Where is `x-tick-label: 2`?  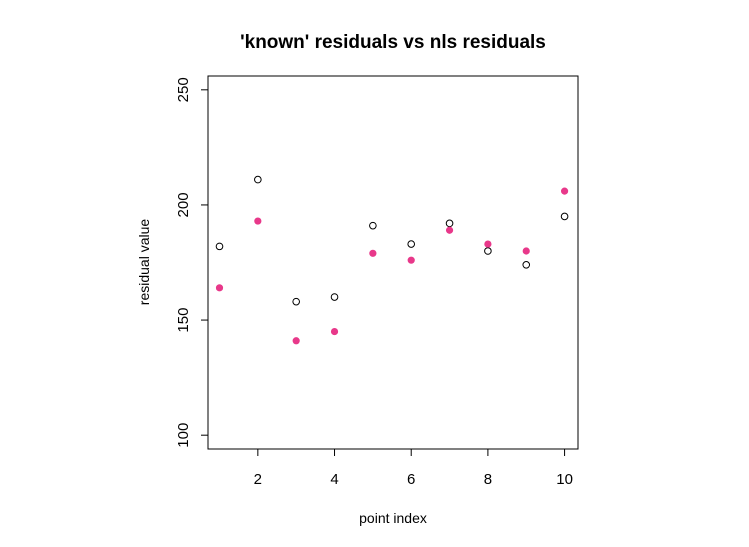 x-tick-label: 2 is located at coordinates (258, 479).